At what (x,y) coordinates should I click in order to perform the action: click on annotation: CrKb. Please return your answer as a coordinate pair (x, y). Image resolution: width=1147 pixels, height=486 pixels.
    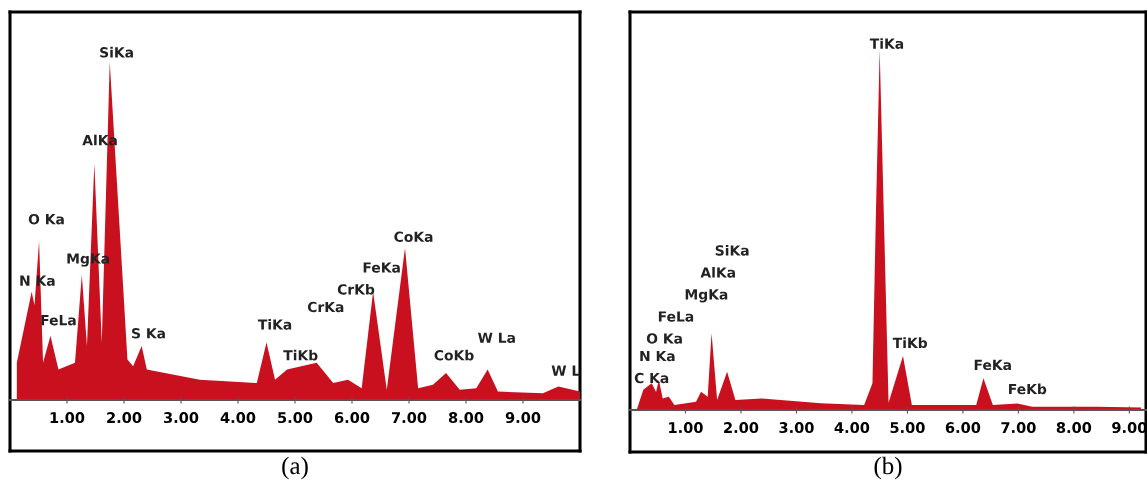
    Looking at the image, I should click on (356, 289).